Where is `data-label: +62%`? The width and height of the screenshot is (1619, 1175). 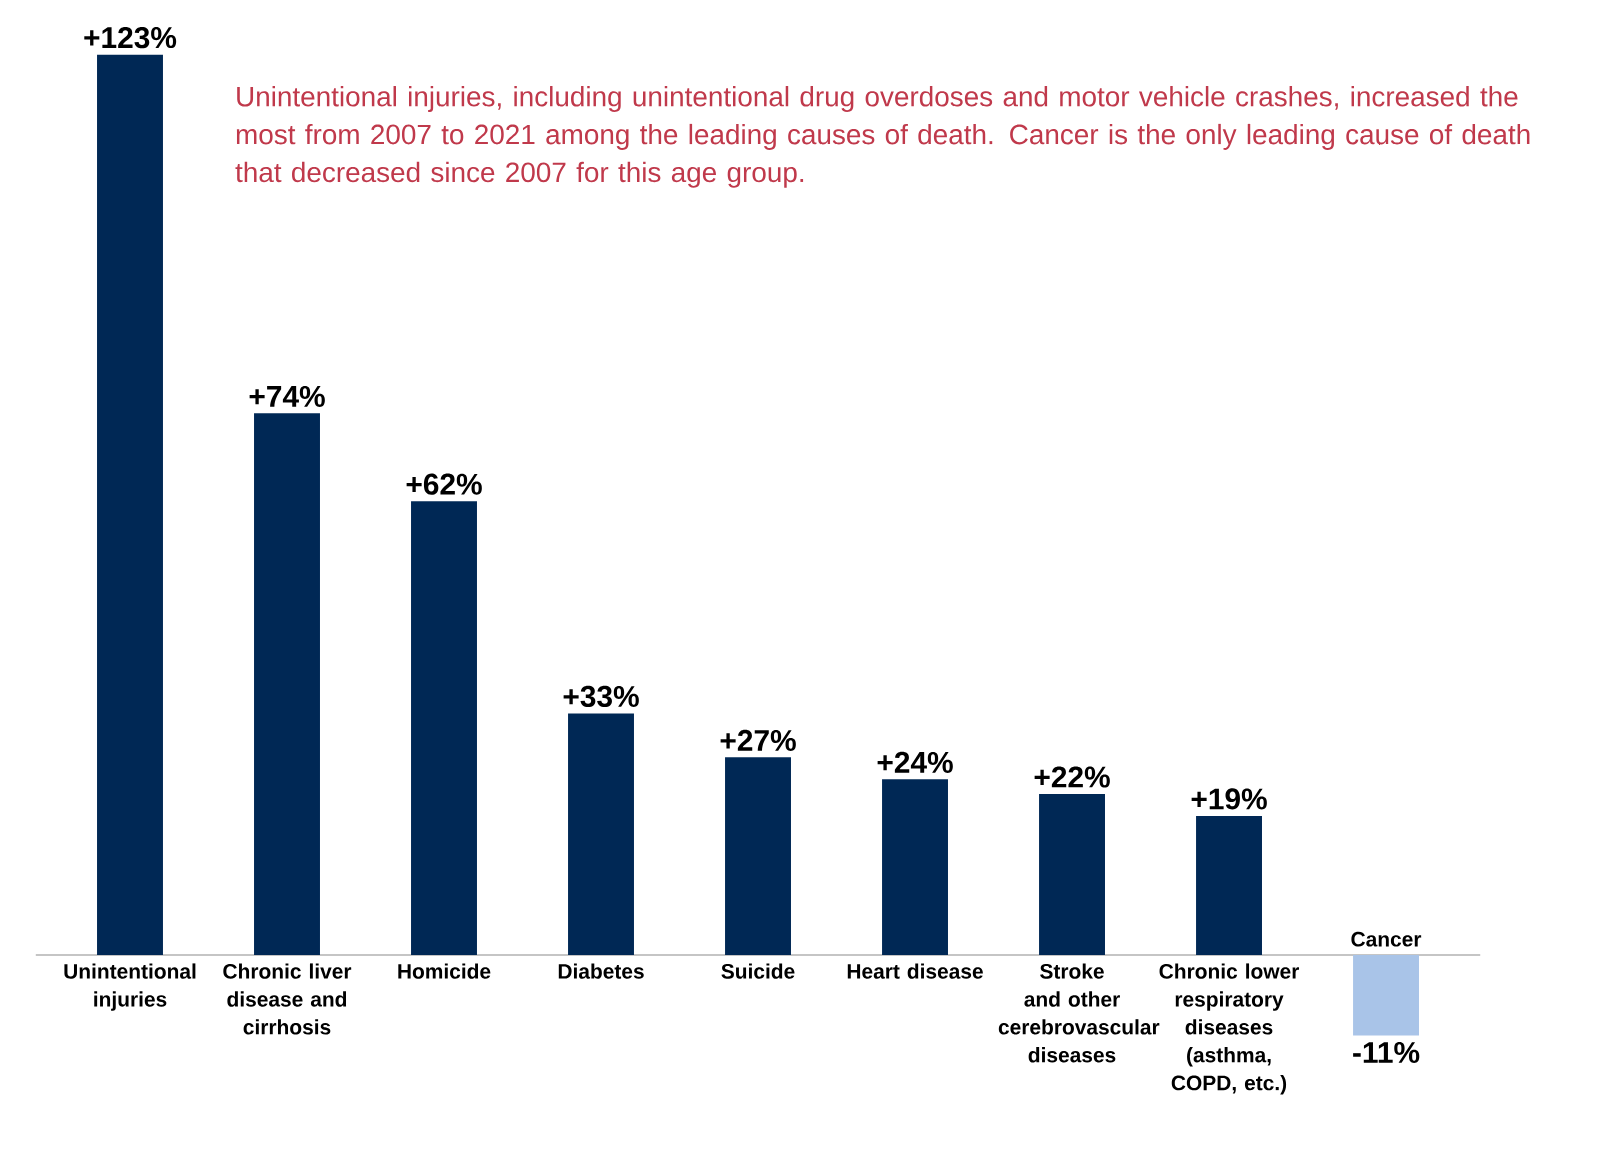 data-label: +62% is located at coordinates (444, 484).